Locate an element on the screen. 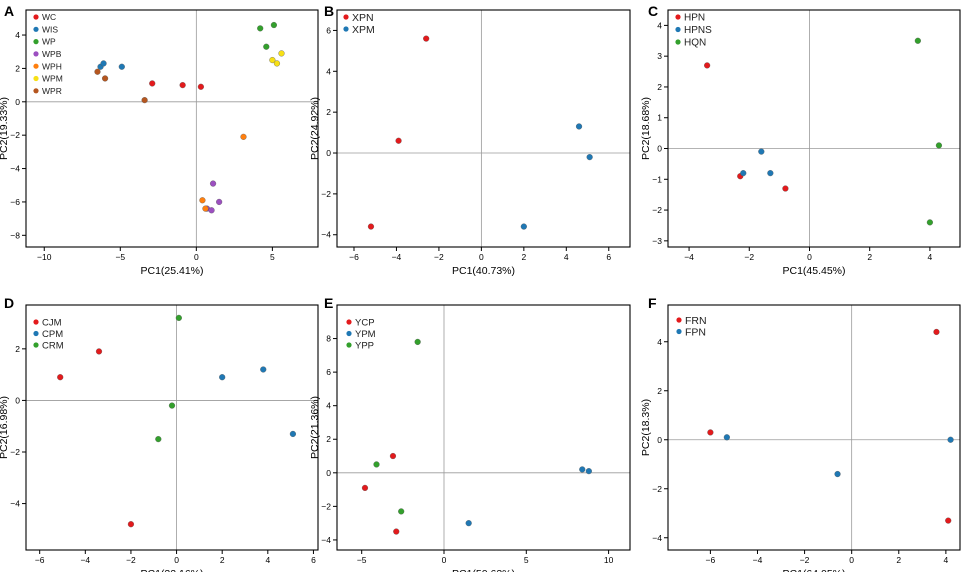 The width and height of the screenshot is (964, 572). panel-label-b: B is located at coordinates (329, 11).